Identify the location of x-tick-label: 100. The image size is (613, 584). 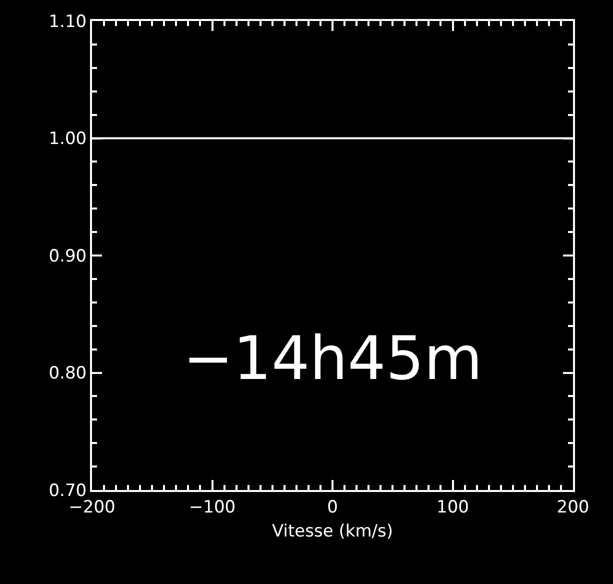
(452, 507).